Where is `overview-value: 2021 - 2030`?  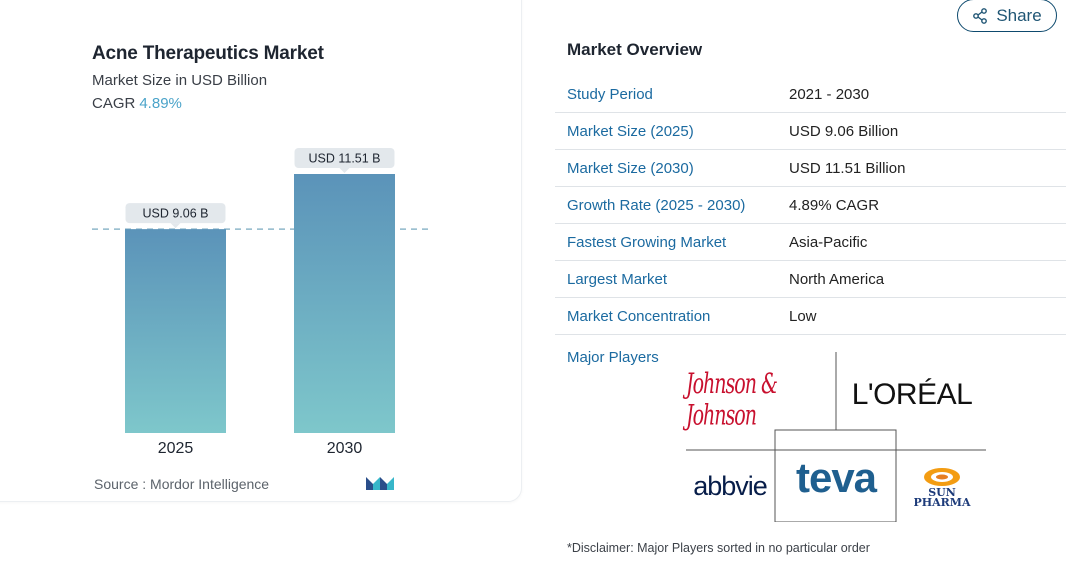 overview-value: 2021 - 2030 is located at coordinates (829, 94).